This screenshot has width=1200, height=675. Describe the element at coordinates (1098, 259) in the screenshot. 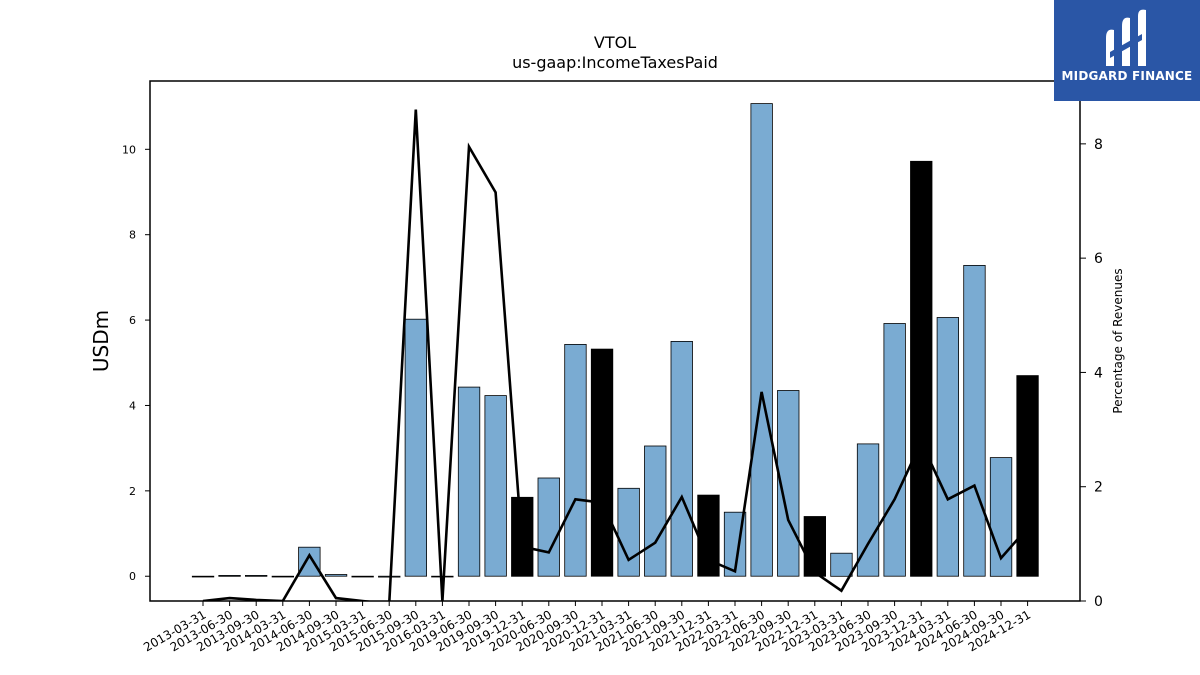

I see `y-right-tick-label: 6` at that location.